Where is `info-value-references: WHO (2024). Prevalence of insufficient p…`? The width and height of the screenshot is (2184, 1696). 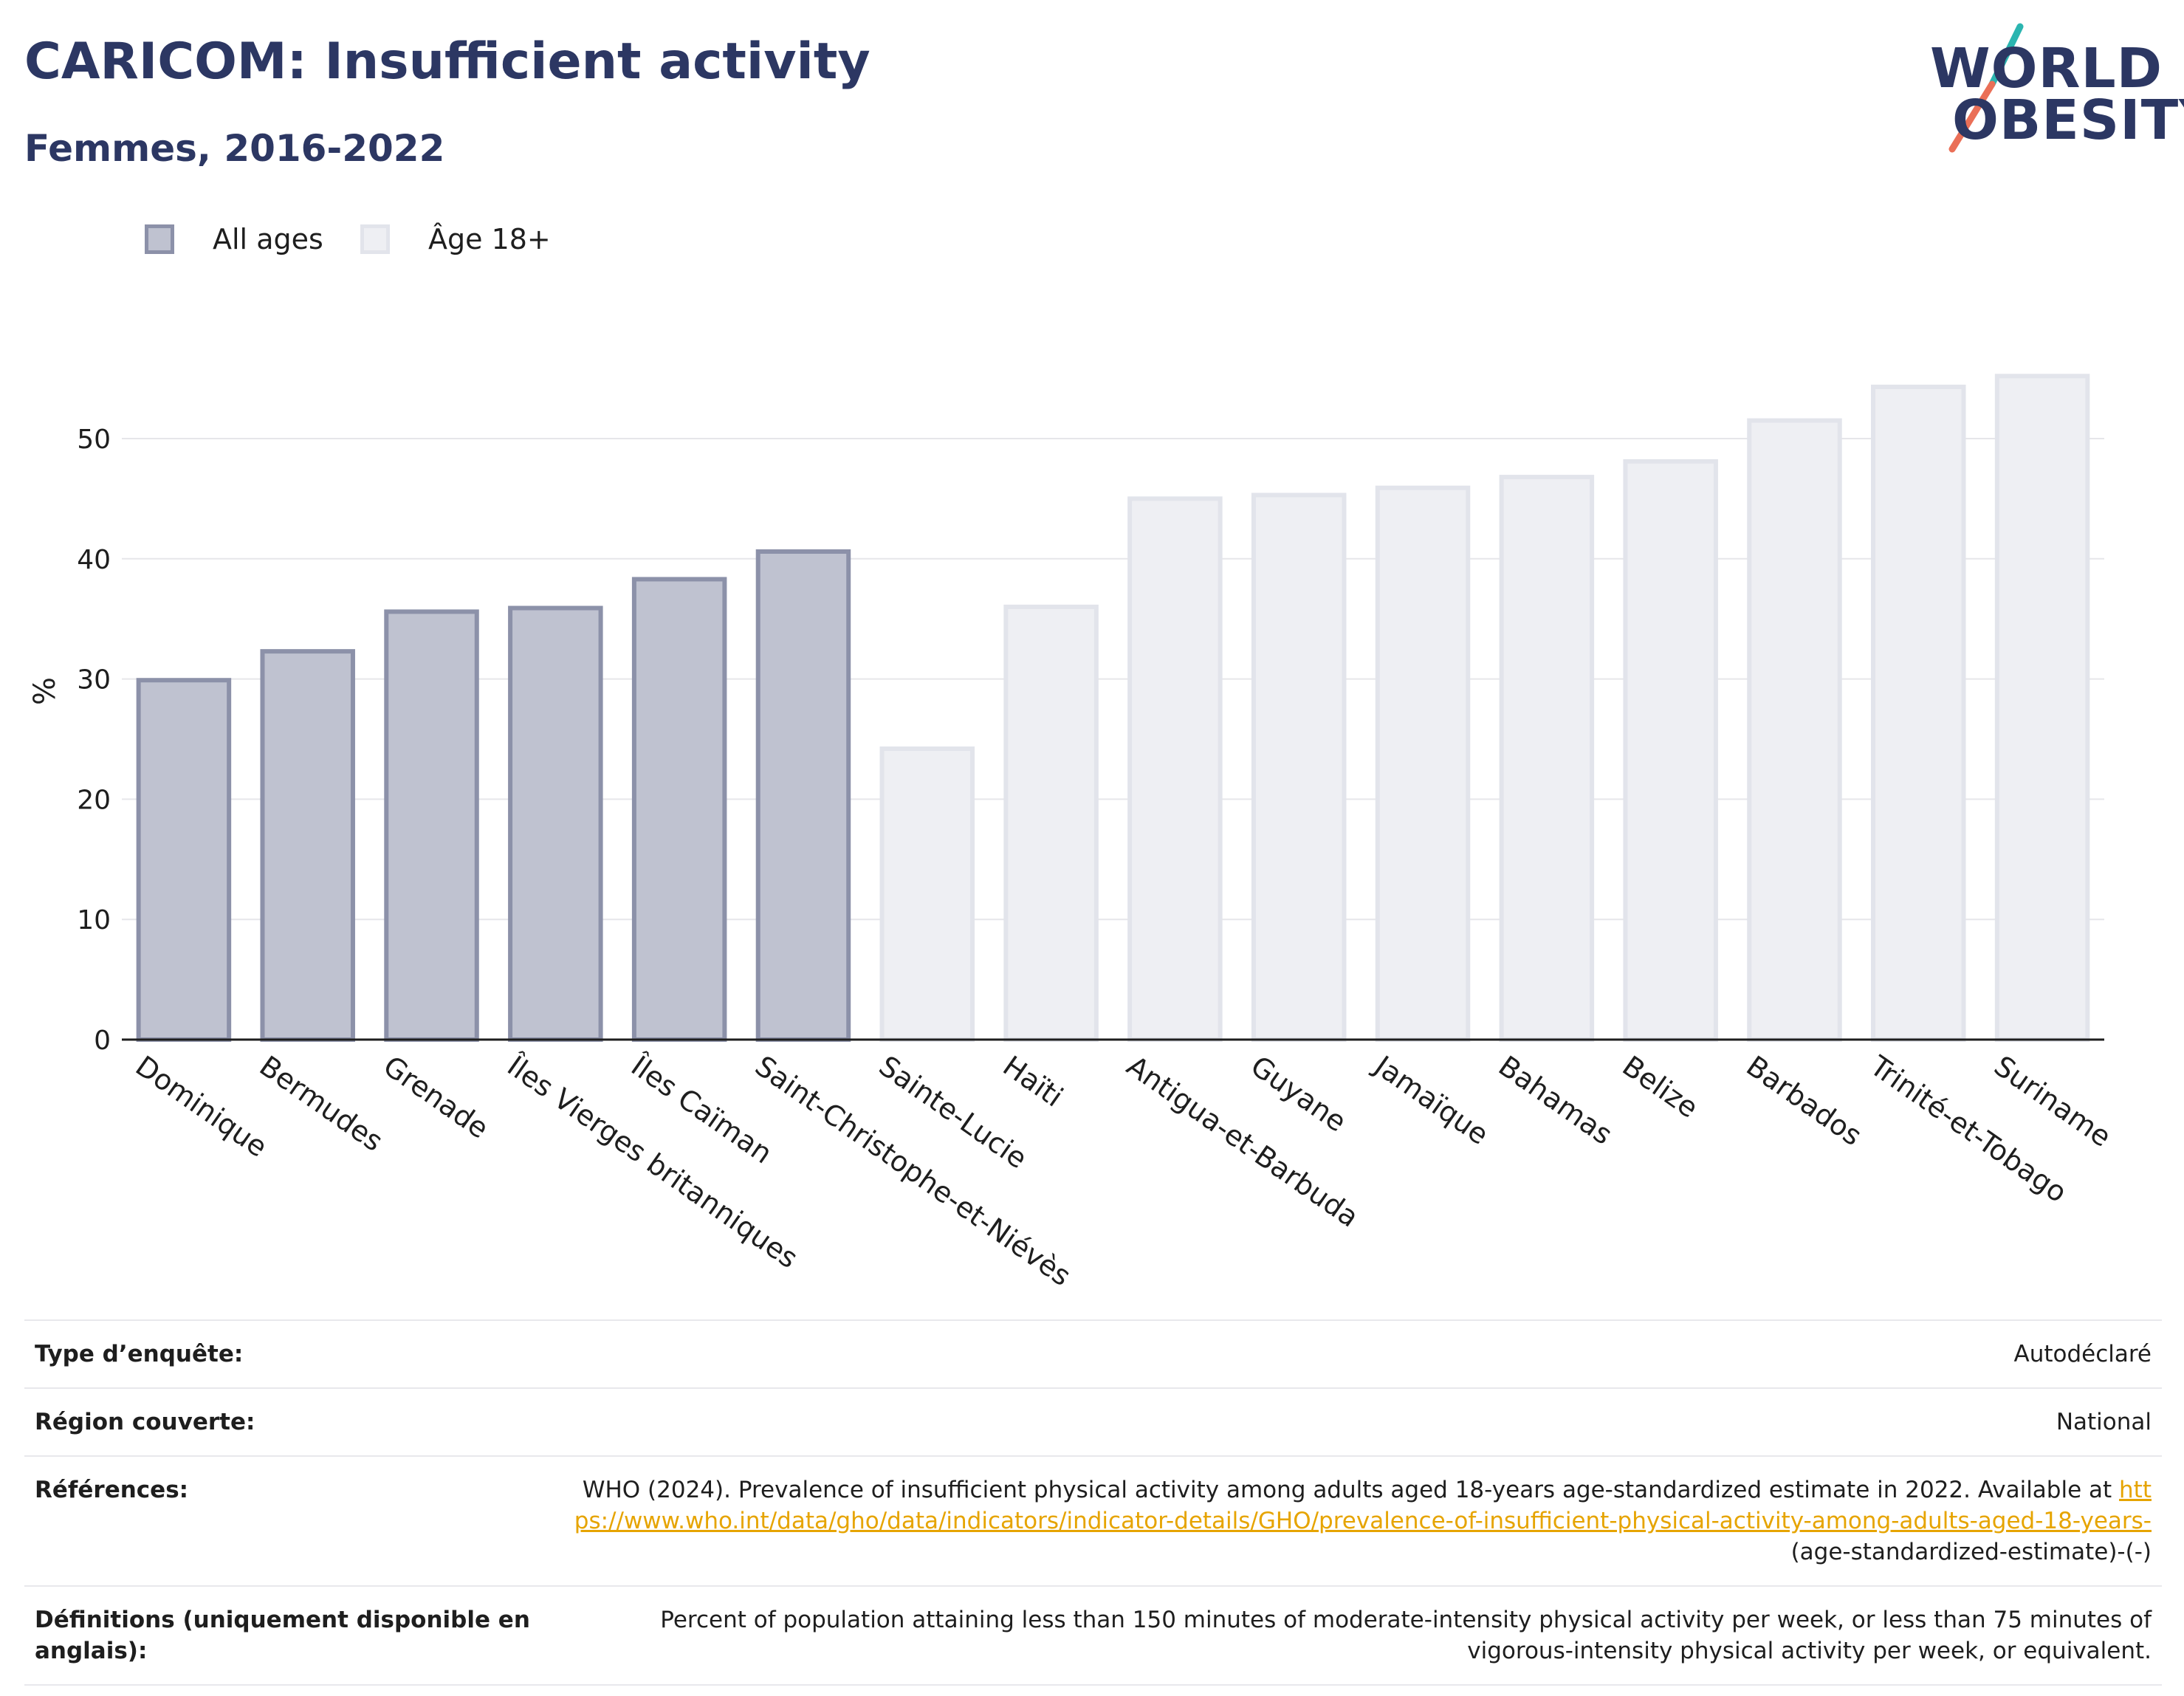
info-value-references: WHO (2024). Prevalence of insufficient p… is located at coordinates (1362, 1521).